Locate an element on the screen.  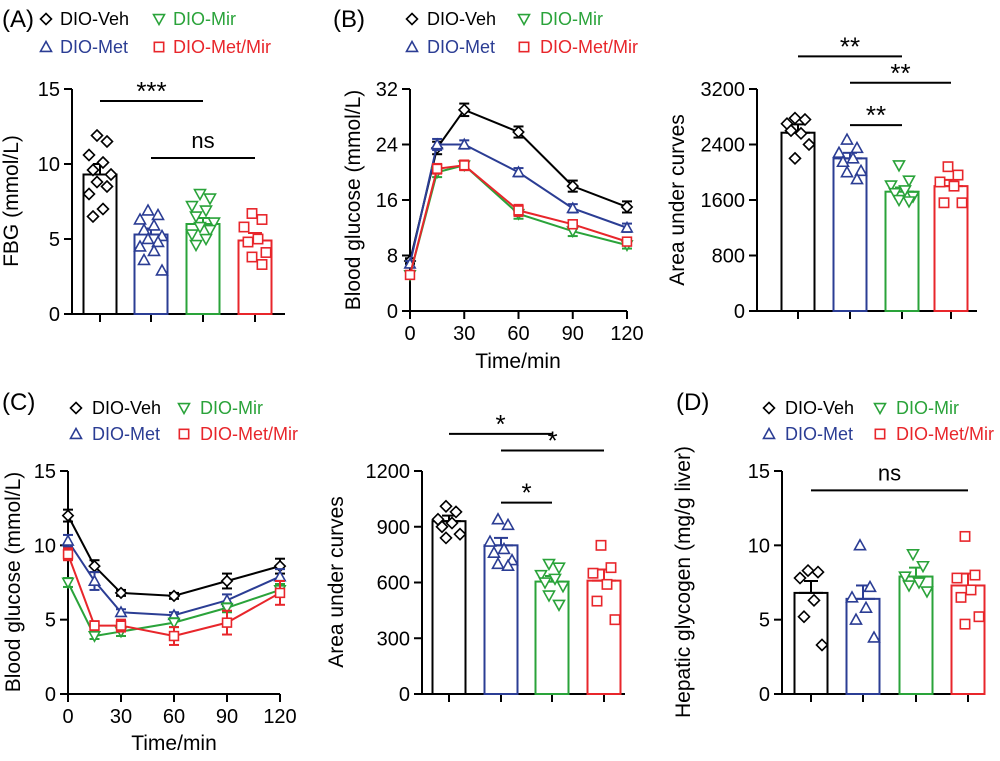
bar-metmir is located at coordinates (968, 639).